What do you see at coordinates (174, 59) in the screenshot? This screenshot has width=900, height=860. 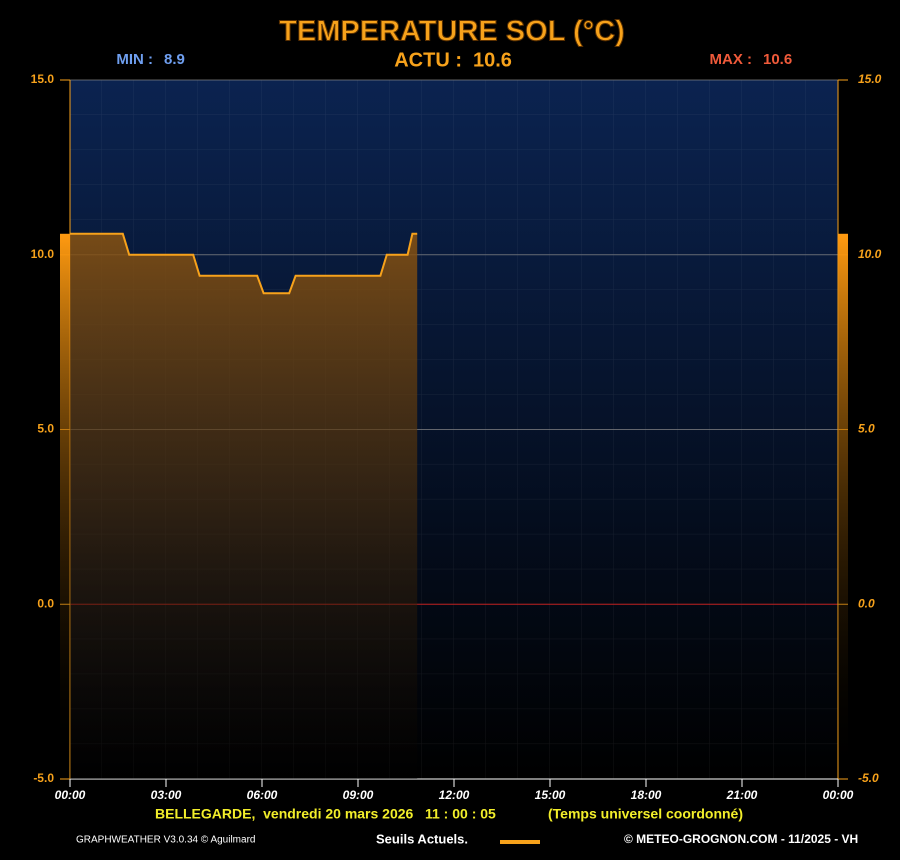 I see `min-value: 8.9` at bounding box center [174, 59].